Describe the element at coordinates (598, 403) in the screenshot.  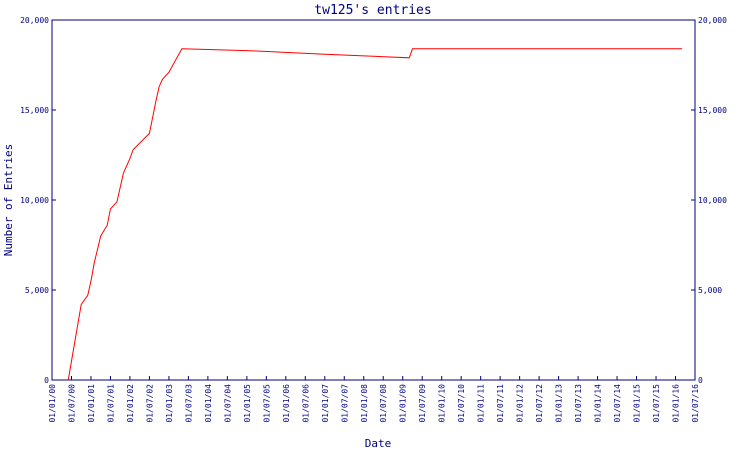
I see `x-tick-label: 01/01/14` at that location.